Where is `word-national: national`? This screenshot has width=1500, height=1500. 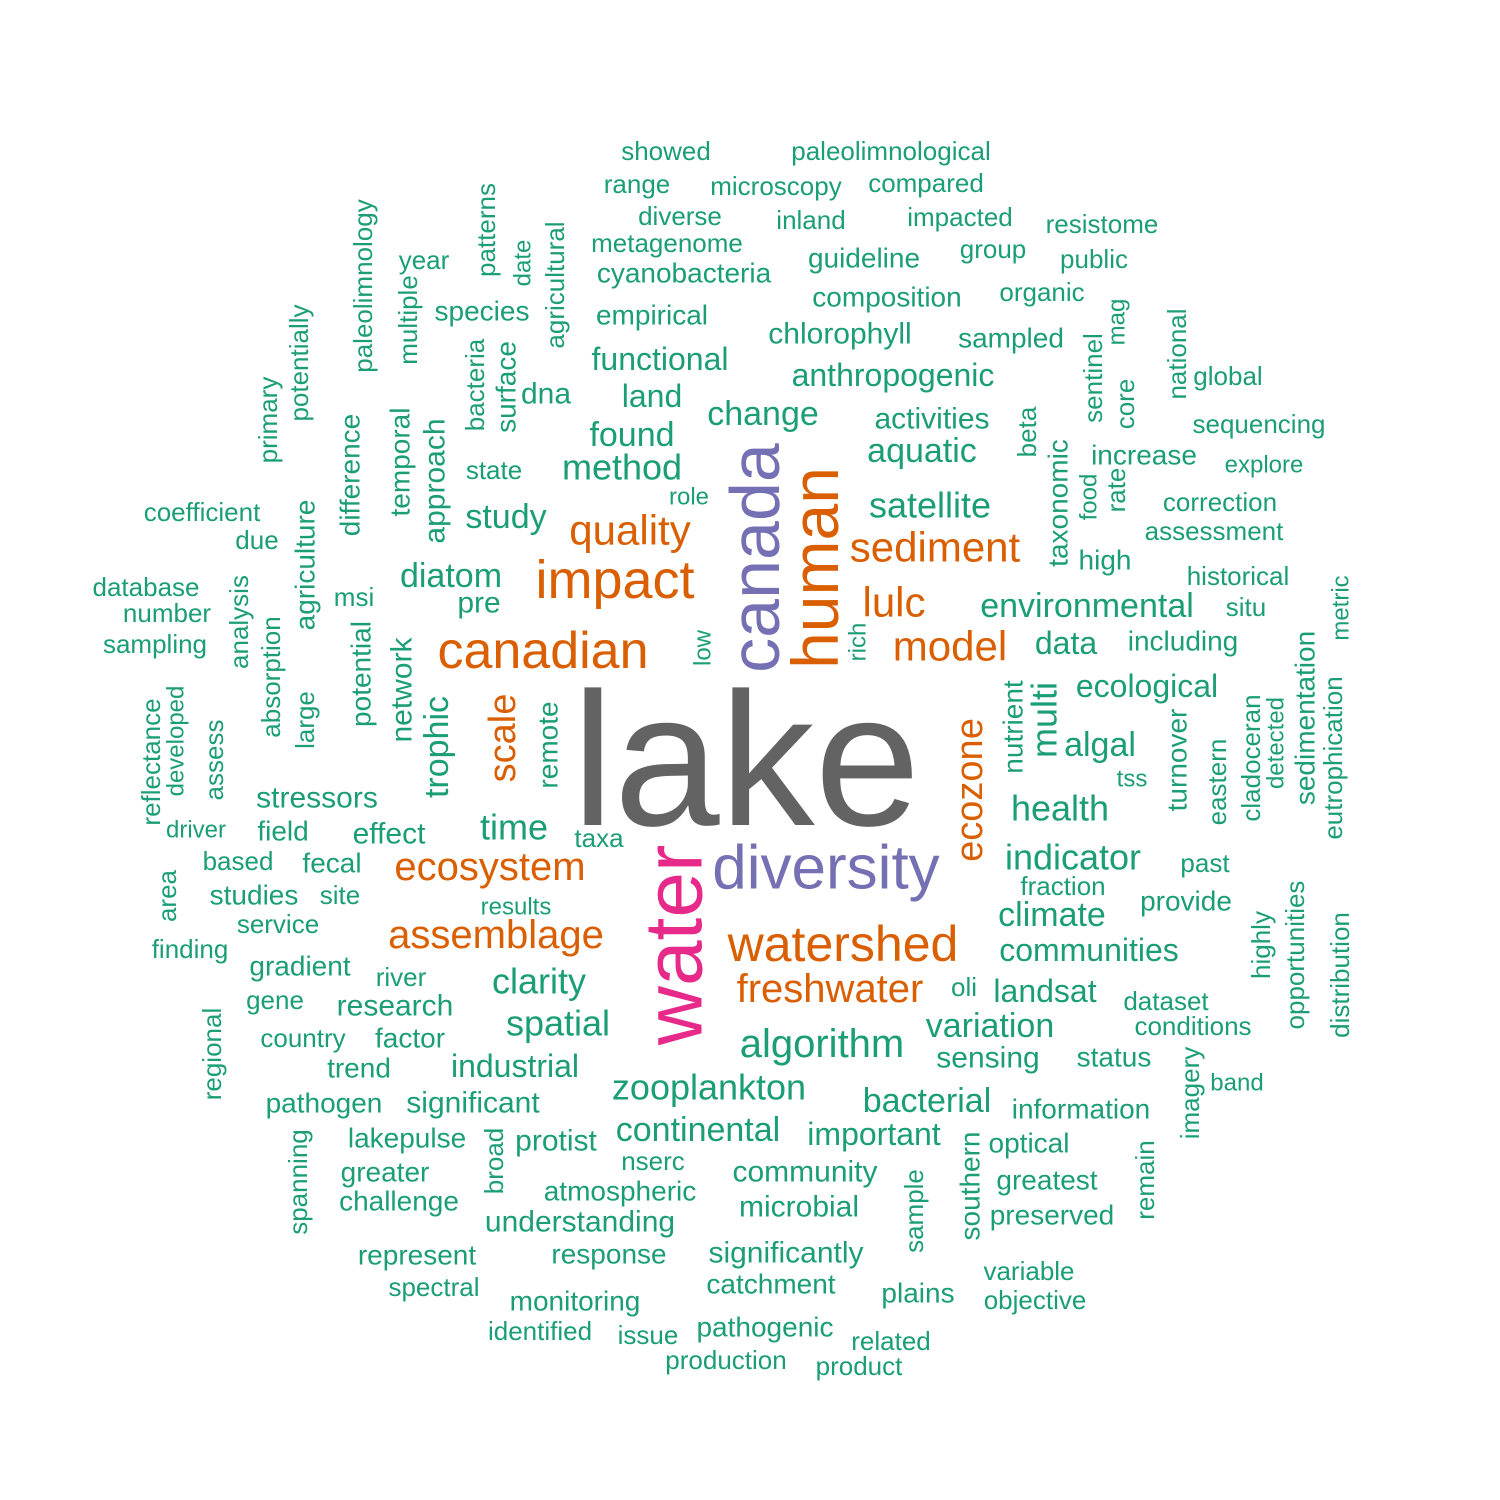 word-national: national is located at coordinates (1177, 353).